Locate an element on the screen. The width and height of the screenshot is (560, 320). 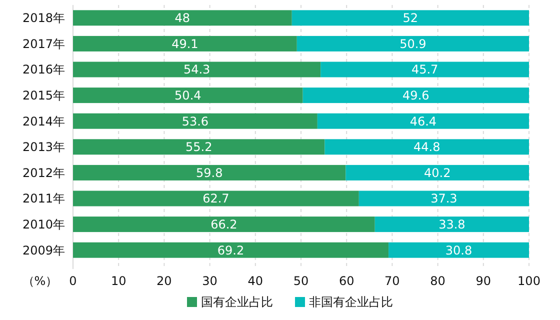
data-label: 37.3 is located at coordinates (444, 199).